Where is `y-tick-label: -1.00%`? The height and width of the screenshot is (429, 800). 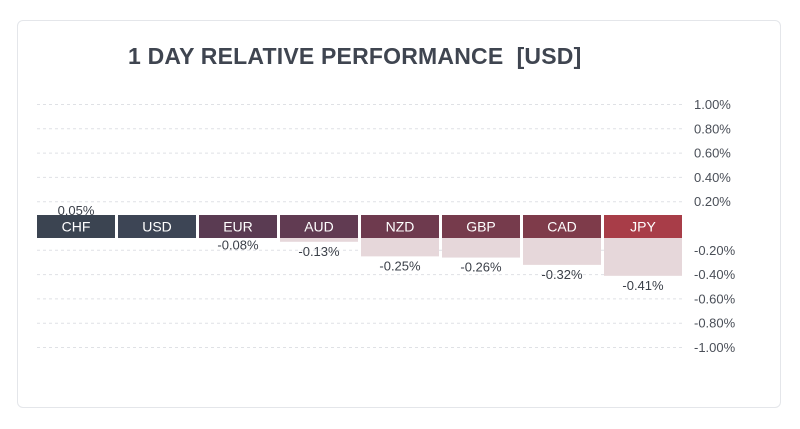 y-tick-label: -1.00% is located at coordinates (715, 347).